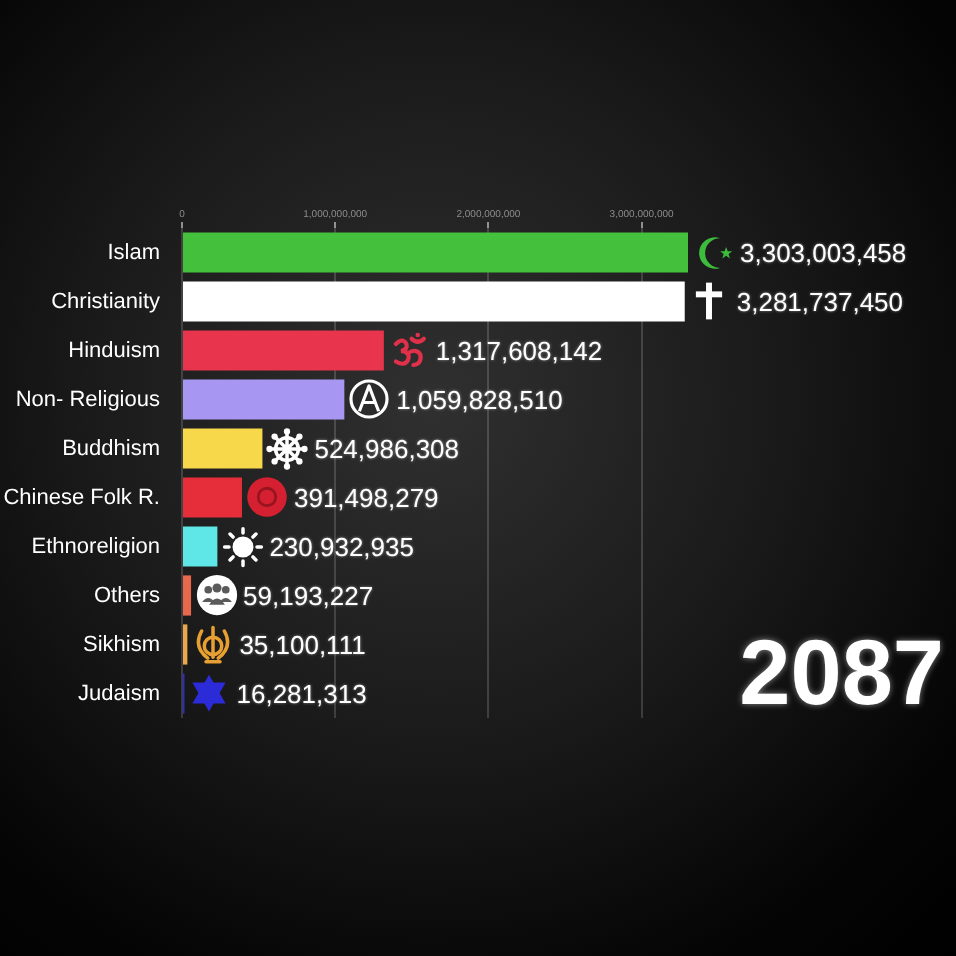  Describe the element at coordinates (88, 399) in the screenshot. I see `y-tick-label: Non- Religious` at that location.